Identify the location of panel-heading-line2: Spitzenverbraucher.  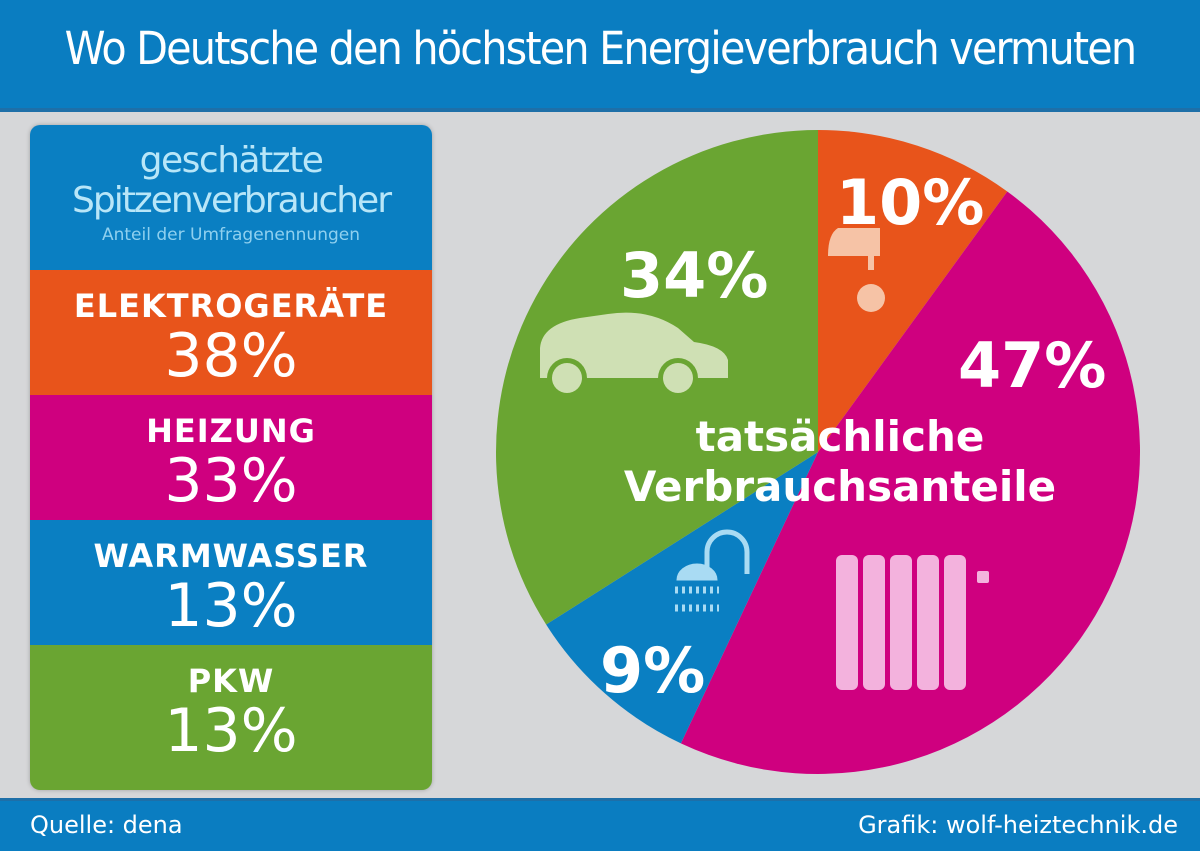
(231, 200).